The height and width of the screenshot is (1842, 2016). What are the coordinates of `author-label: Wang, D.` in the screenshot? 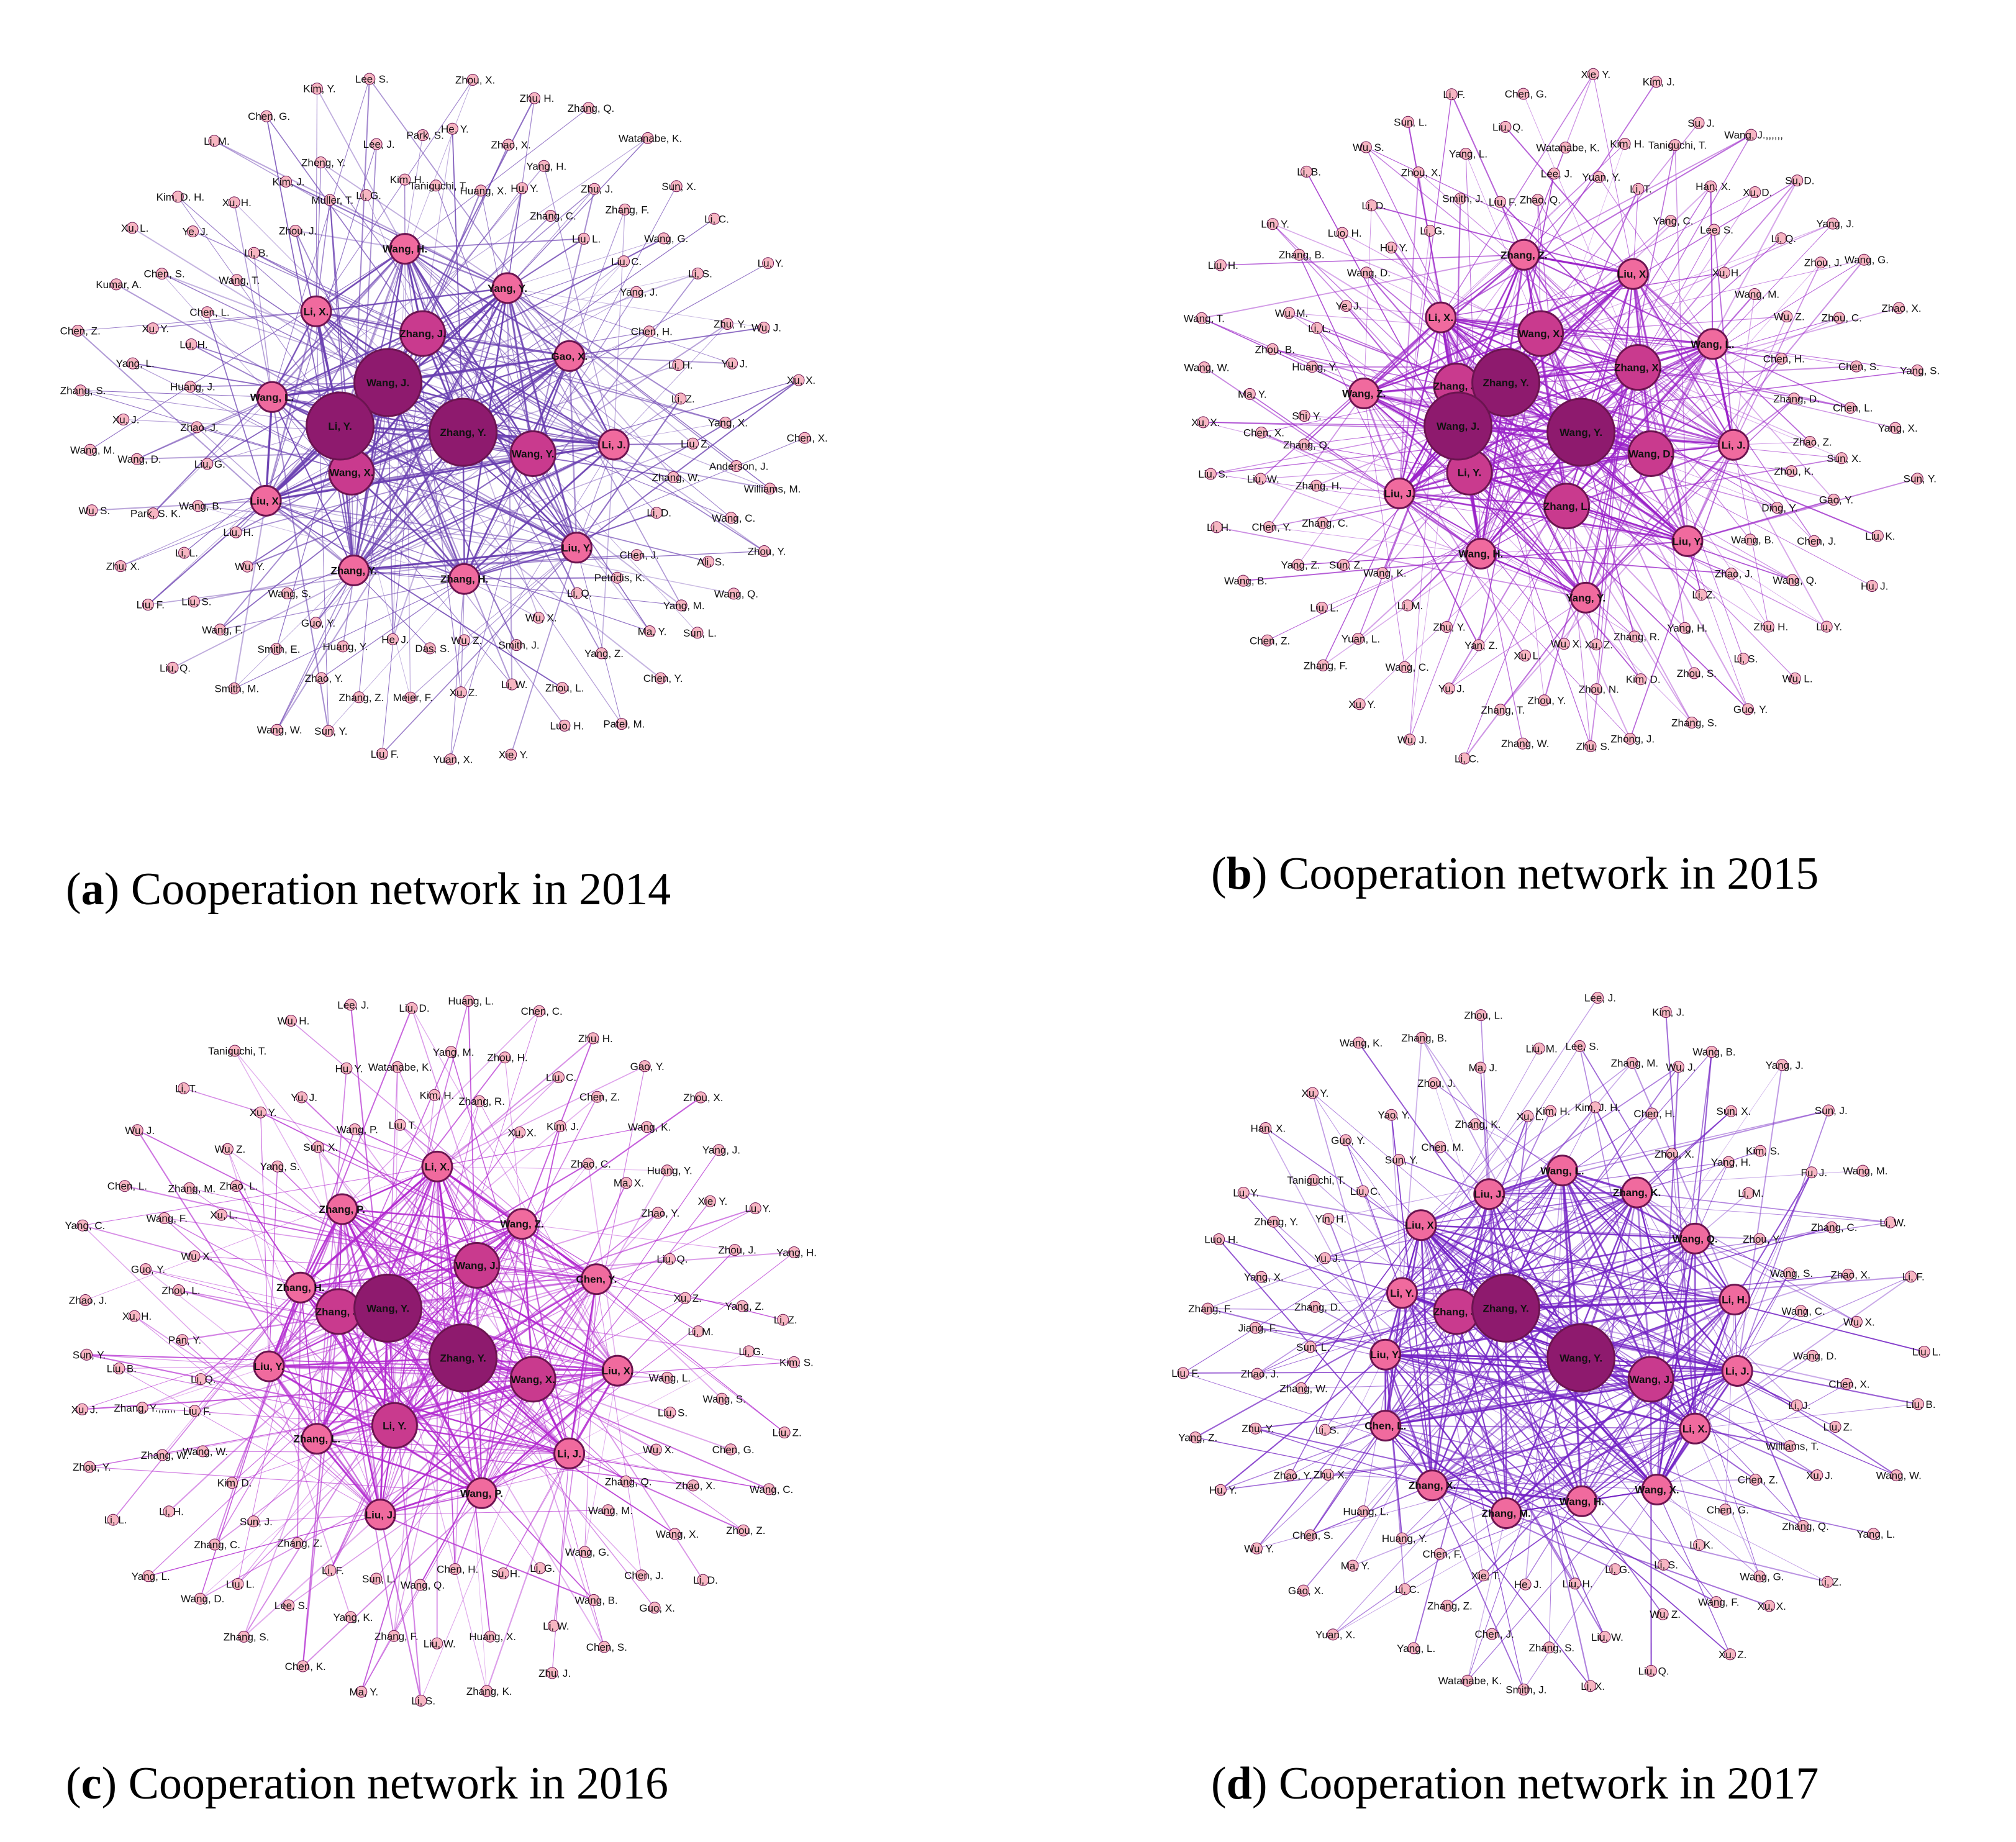 It's located at (1815, 1356).